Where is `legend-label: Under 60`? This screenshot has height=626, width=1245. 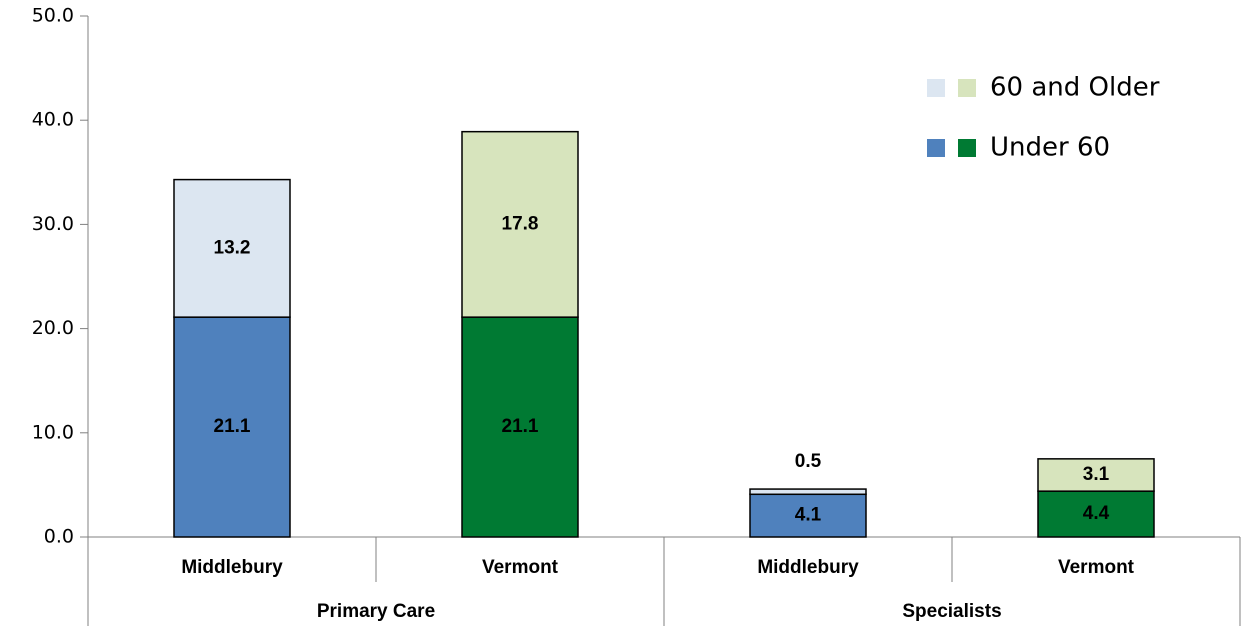
legend-label: Under 60 is located at coordinates (1050, 148).